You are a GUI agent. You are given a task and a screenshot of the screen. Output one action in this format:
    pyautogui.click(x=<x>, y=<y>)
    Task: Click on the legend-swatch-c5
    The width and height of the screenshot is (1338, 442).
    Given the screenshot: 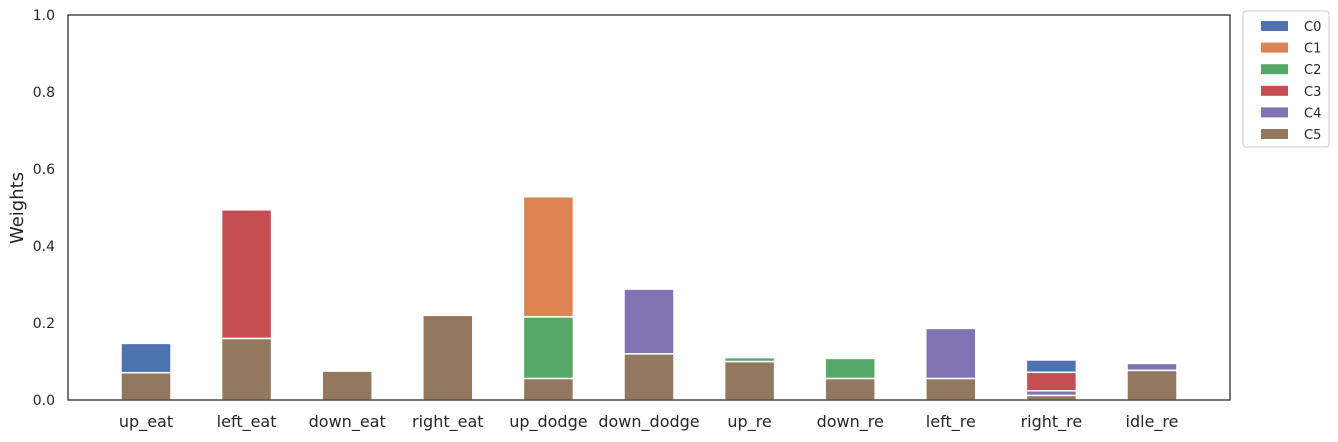 What is the action you would take?
    pyautogui.click(x=1274, y=134)
    